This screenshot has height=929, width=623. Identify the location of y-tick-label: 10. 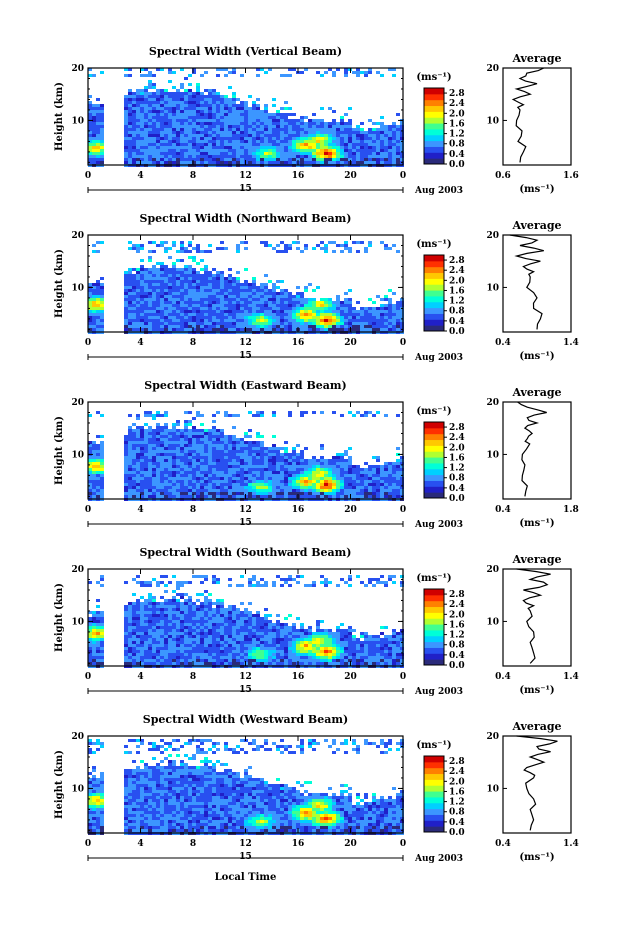
(77, 121).